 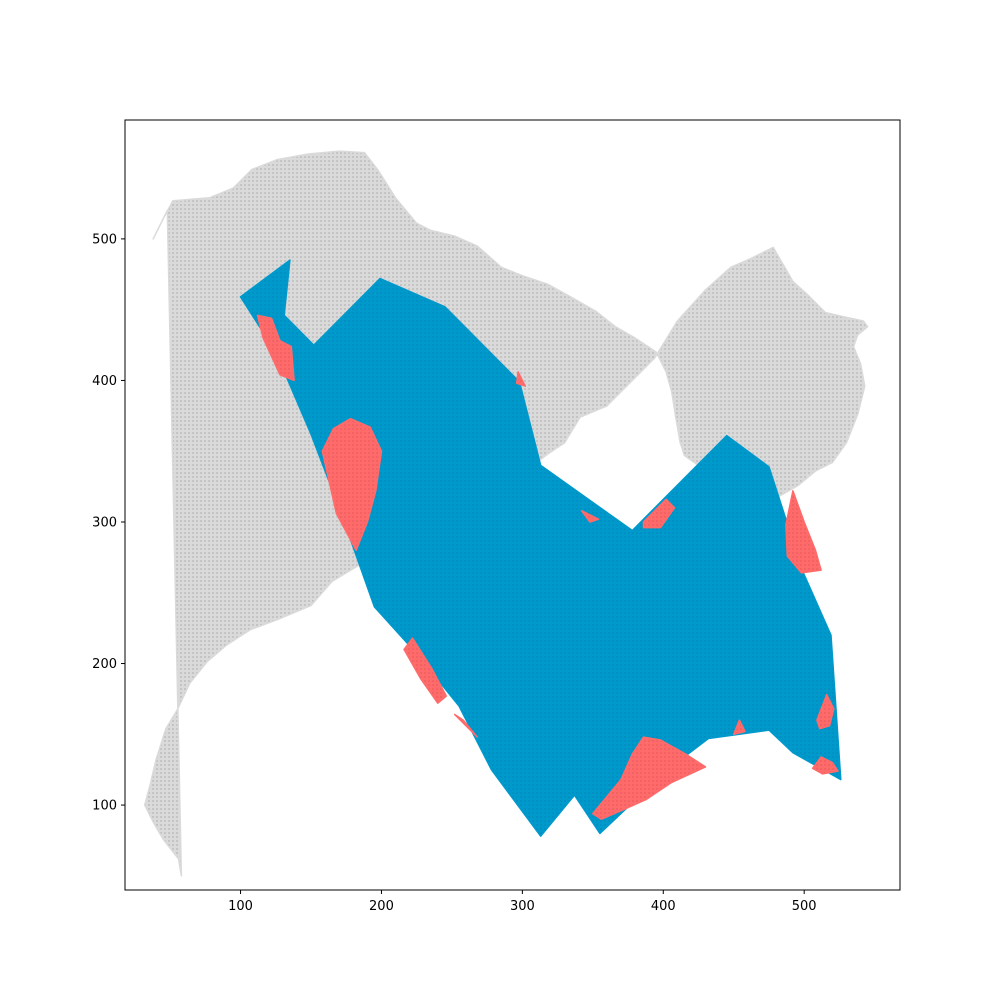 I want to click on x-tick-label: 300, so click(x=522, y=906).